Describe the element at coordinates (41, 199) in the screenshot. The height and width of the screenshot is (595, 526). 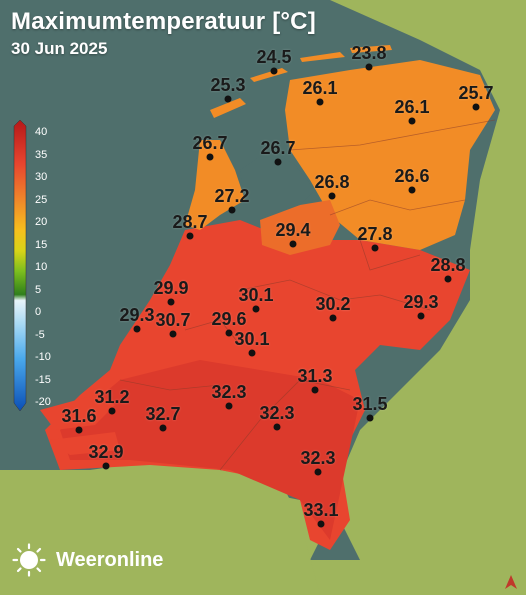
I see `legend-tick-label: 25` at that location.